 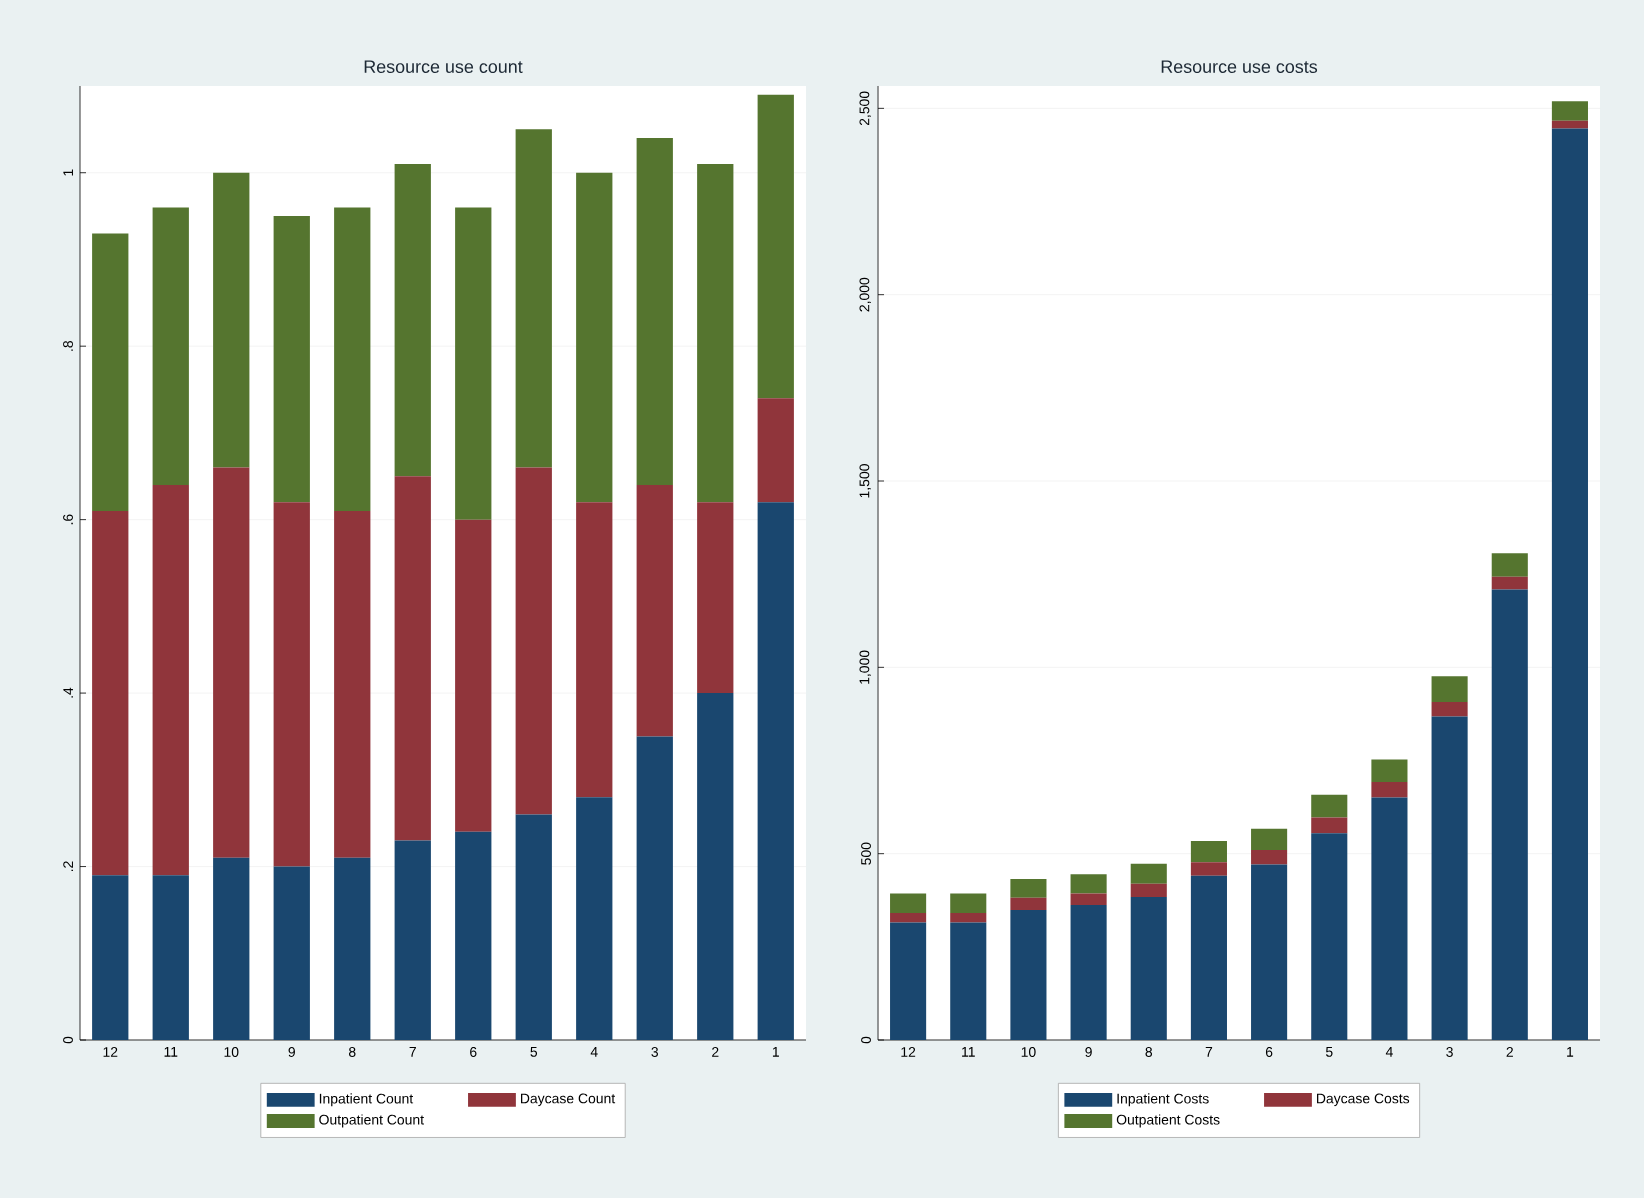 What do you see at coordinates (443, 67) in the screenshot?
I see `chart-title: Resource use count` at bounding box center [443, 67].